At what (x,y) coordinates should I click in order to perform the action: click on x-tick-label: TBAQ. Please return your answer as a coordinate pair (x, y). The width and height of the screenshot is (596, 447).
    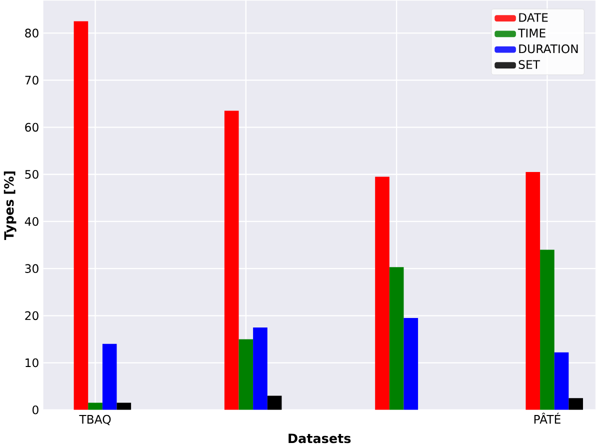
    Looking at the image, I should click on (95, 420).